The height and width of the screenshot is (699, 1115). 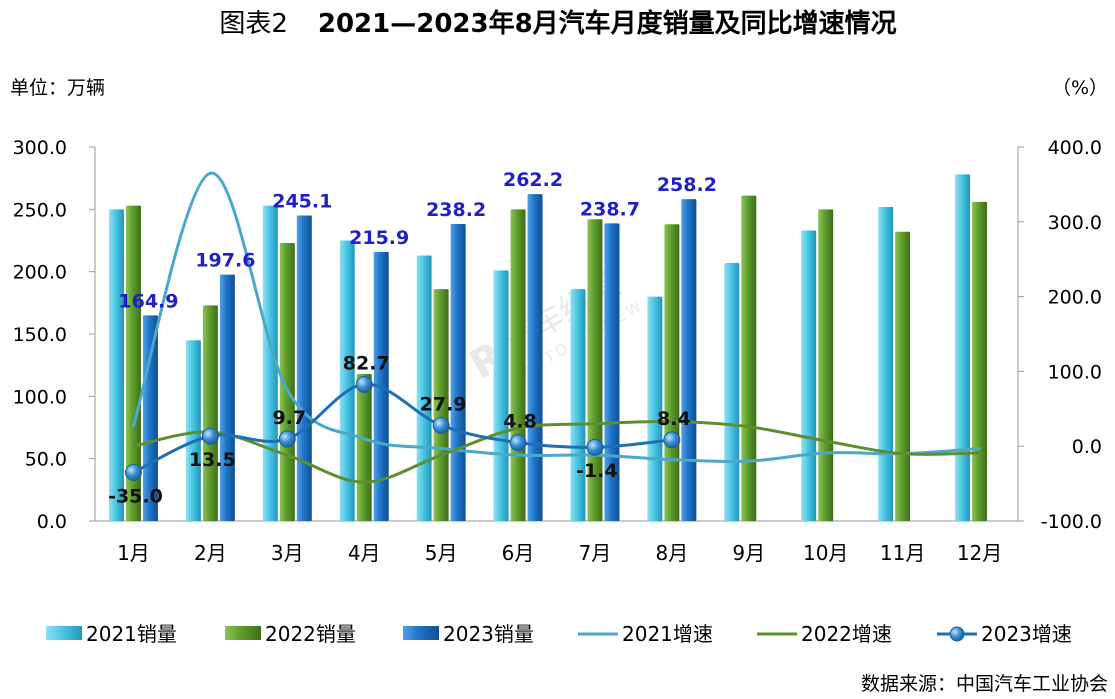 What do you see at coordinates (595, 553) in the screenshot?
I see `x-tick-label: 7月` at bounding box center [595, 553].